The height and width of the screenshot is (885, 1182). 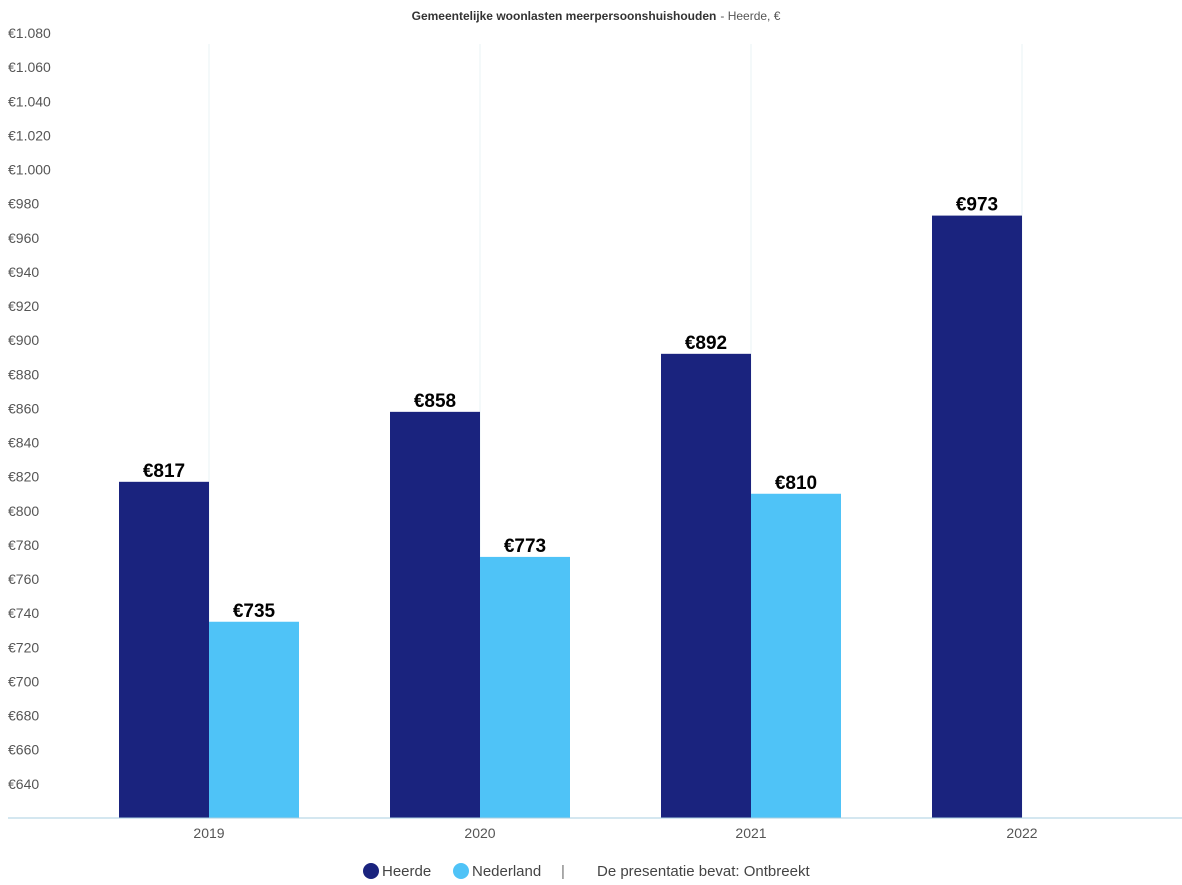 I want to click on data-label-heerde-2021: €892, so click(x=706, y=343).